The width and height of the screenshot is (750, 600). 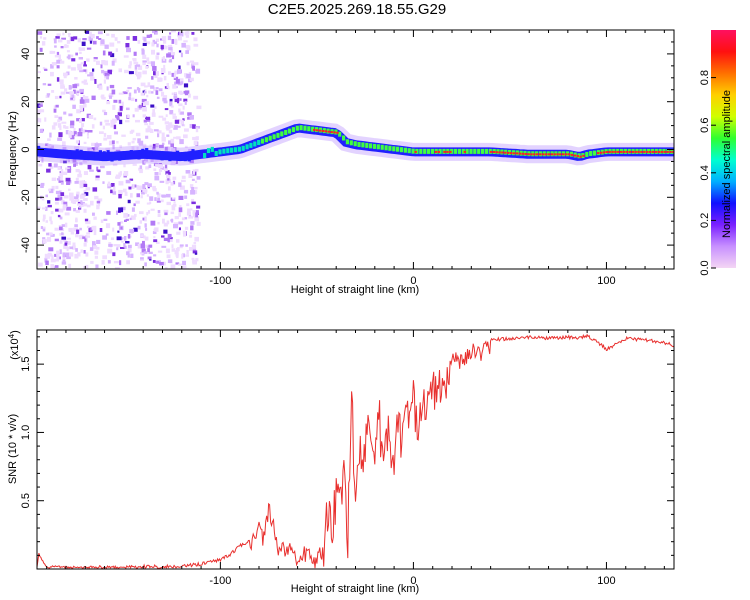 I want to click on colorbar-ticks: 0.0 0.2 0.4 0.6 0.8, so click(x=707, y=173).